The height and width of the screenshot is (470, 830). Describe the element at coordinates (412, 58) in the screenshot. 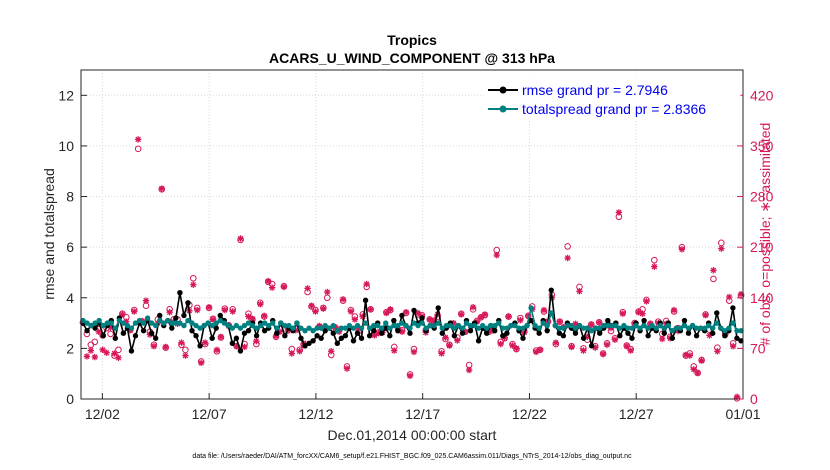

I see `chart-subtitle: ACARS_U_WIND_COMPONENT @ 313 hPa` at that location.